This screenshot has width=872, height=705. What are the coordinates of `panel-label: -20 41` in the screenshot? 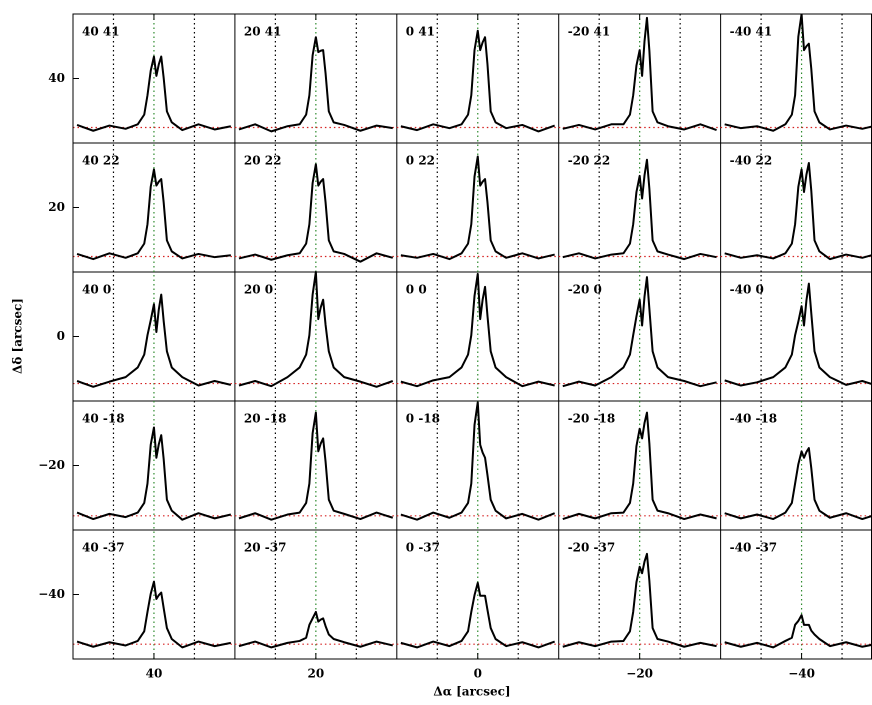 It's located at (589, 32).